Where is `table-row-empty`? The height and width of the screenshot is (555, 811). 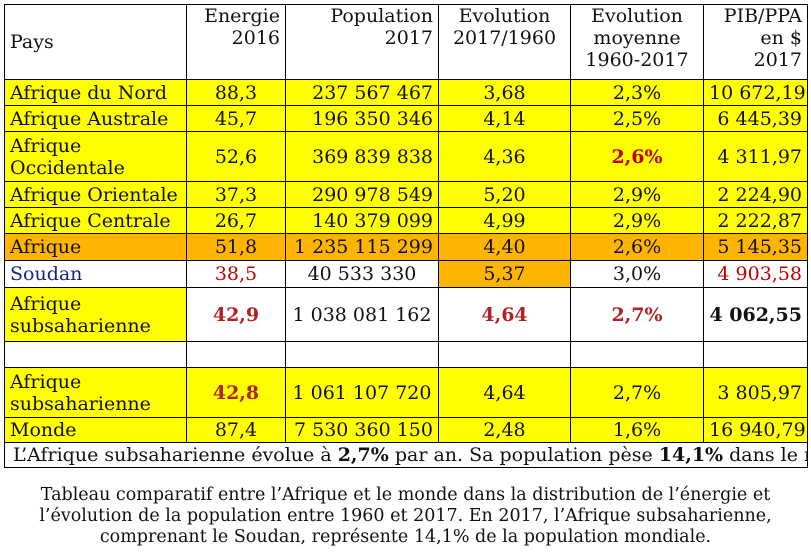 table-row-empty is located at coordinates (406, 354).